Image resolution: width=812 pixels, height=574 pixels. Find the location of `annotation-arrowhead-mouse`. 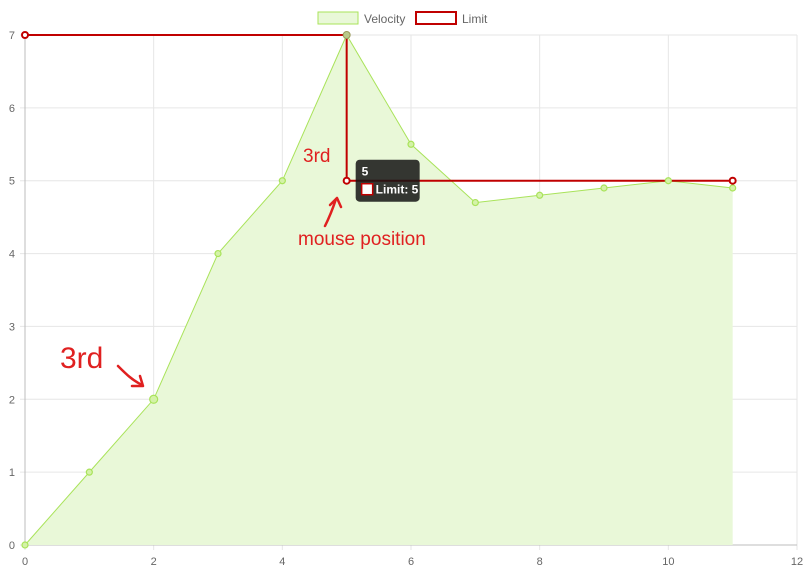

annotation-arrowhead-mouse is located at coordinates (335, 202).